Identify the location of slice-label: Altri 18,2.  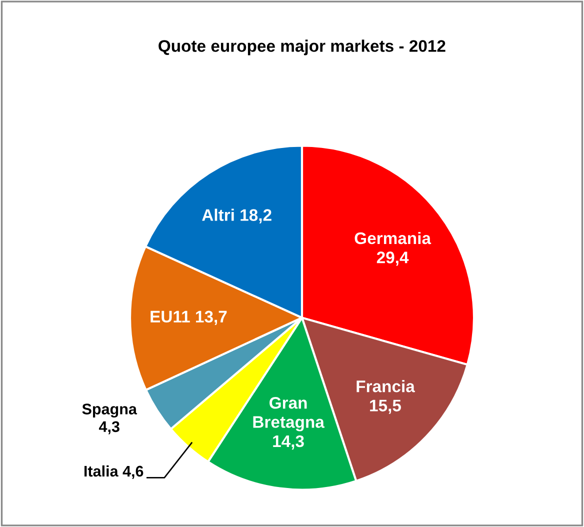
(237, 216).